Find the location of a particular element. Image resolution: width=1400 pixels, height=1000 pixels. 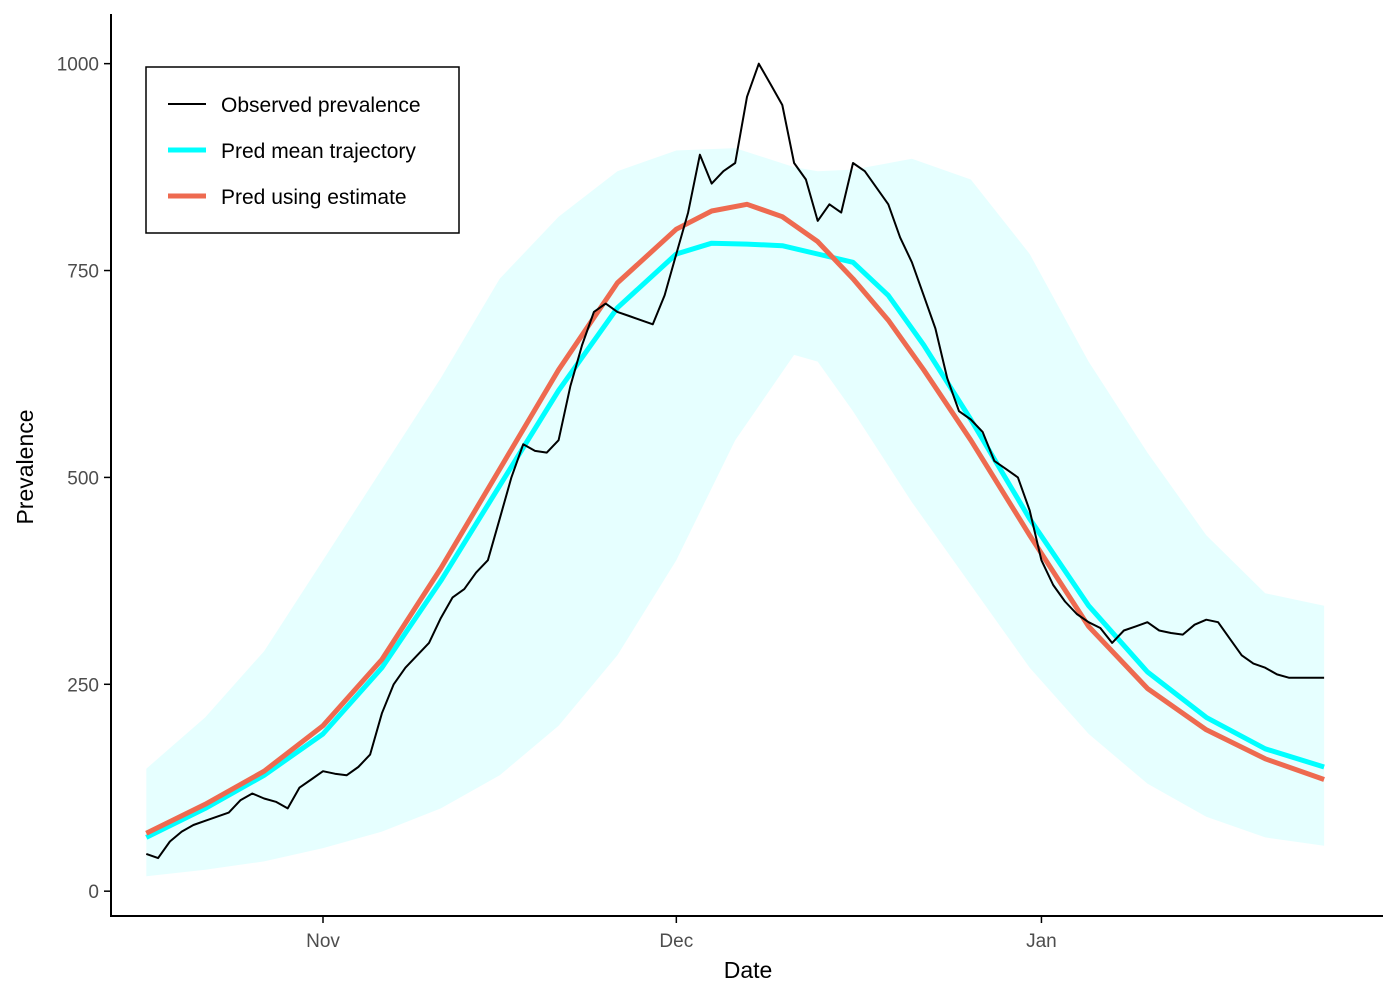

x-axis-ticks: Nov Dec Jan is located at coordinates (681, 934).